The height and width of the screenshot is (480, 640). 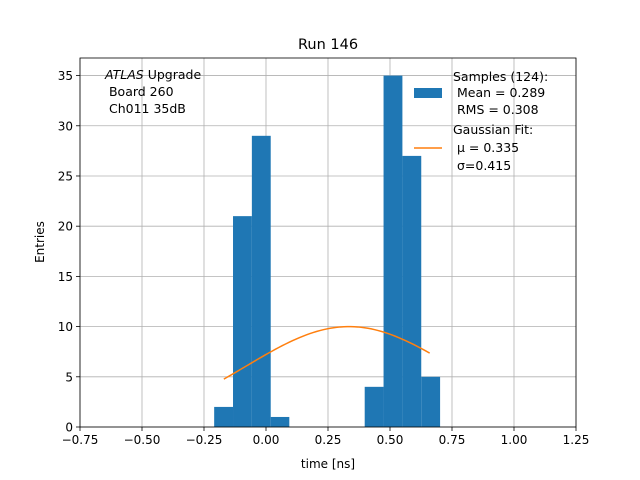 I want to click on x-tick-label: −0.25, so click(x=204, y=440).